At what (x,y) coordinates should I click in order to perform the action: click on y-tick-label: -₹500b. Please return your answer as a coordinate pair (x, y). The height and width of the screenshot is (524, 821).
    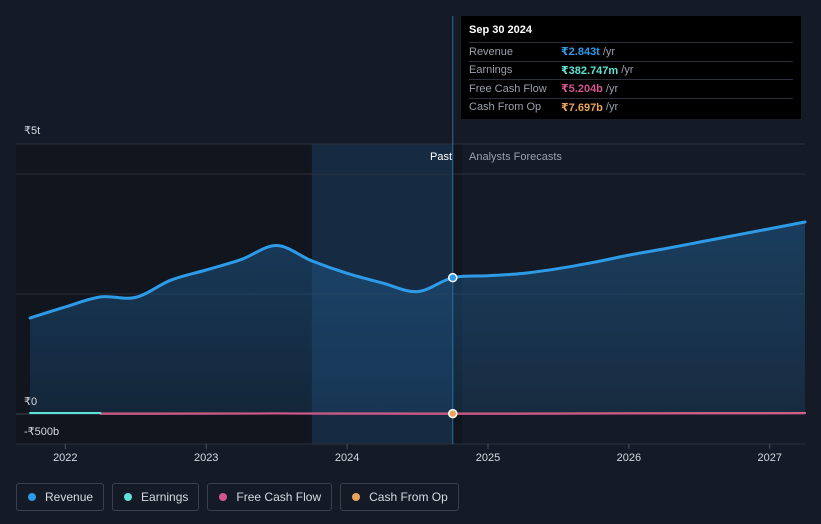
    Looking at the image, I should click on (41, 432).